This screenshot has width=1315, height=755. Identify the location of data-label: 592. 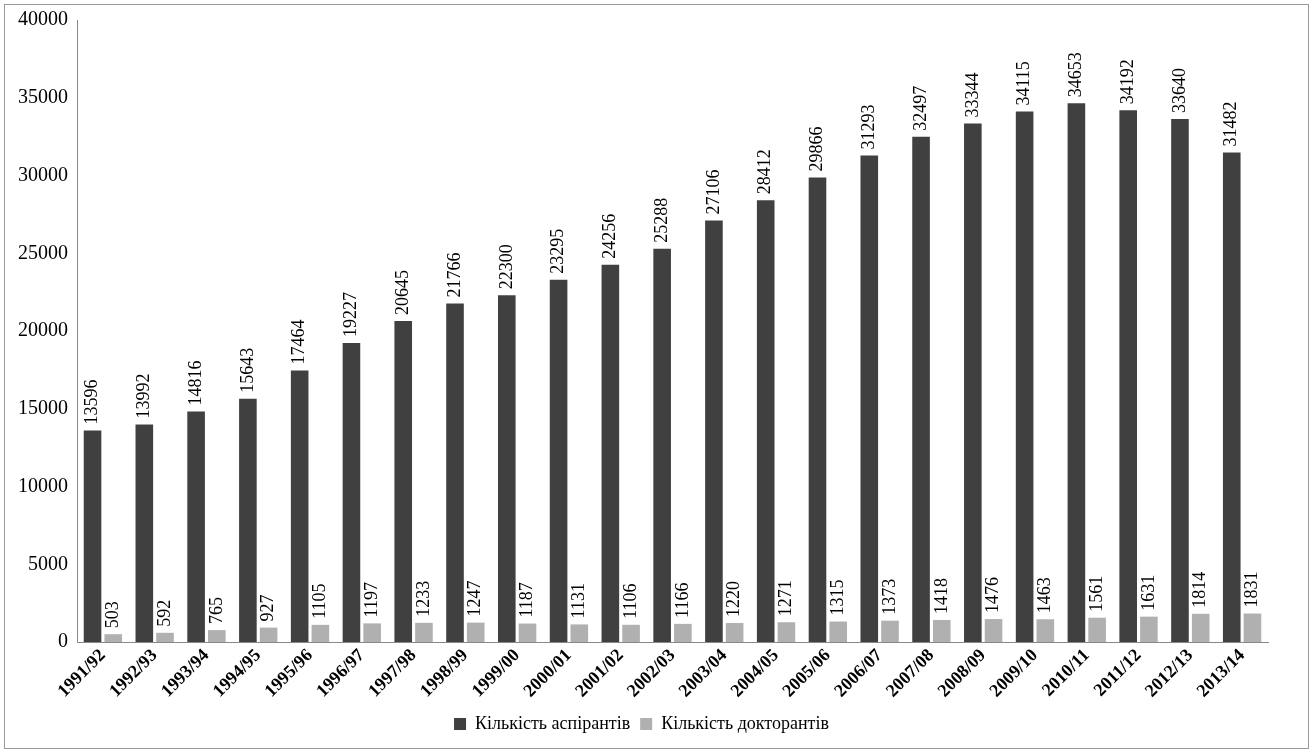
(163, 613).